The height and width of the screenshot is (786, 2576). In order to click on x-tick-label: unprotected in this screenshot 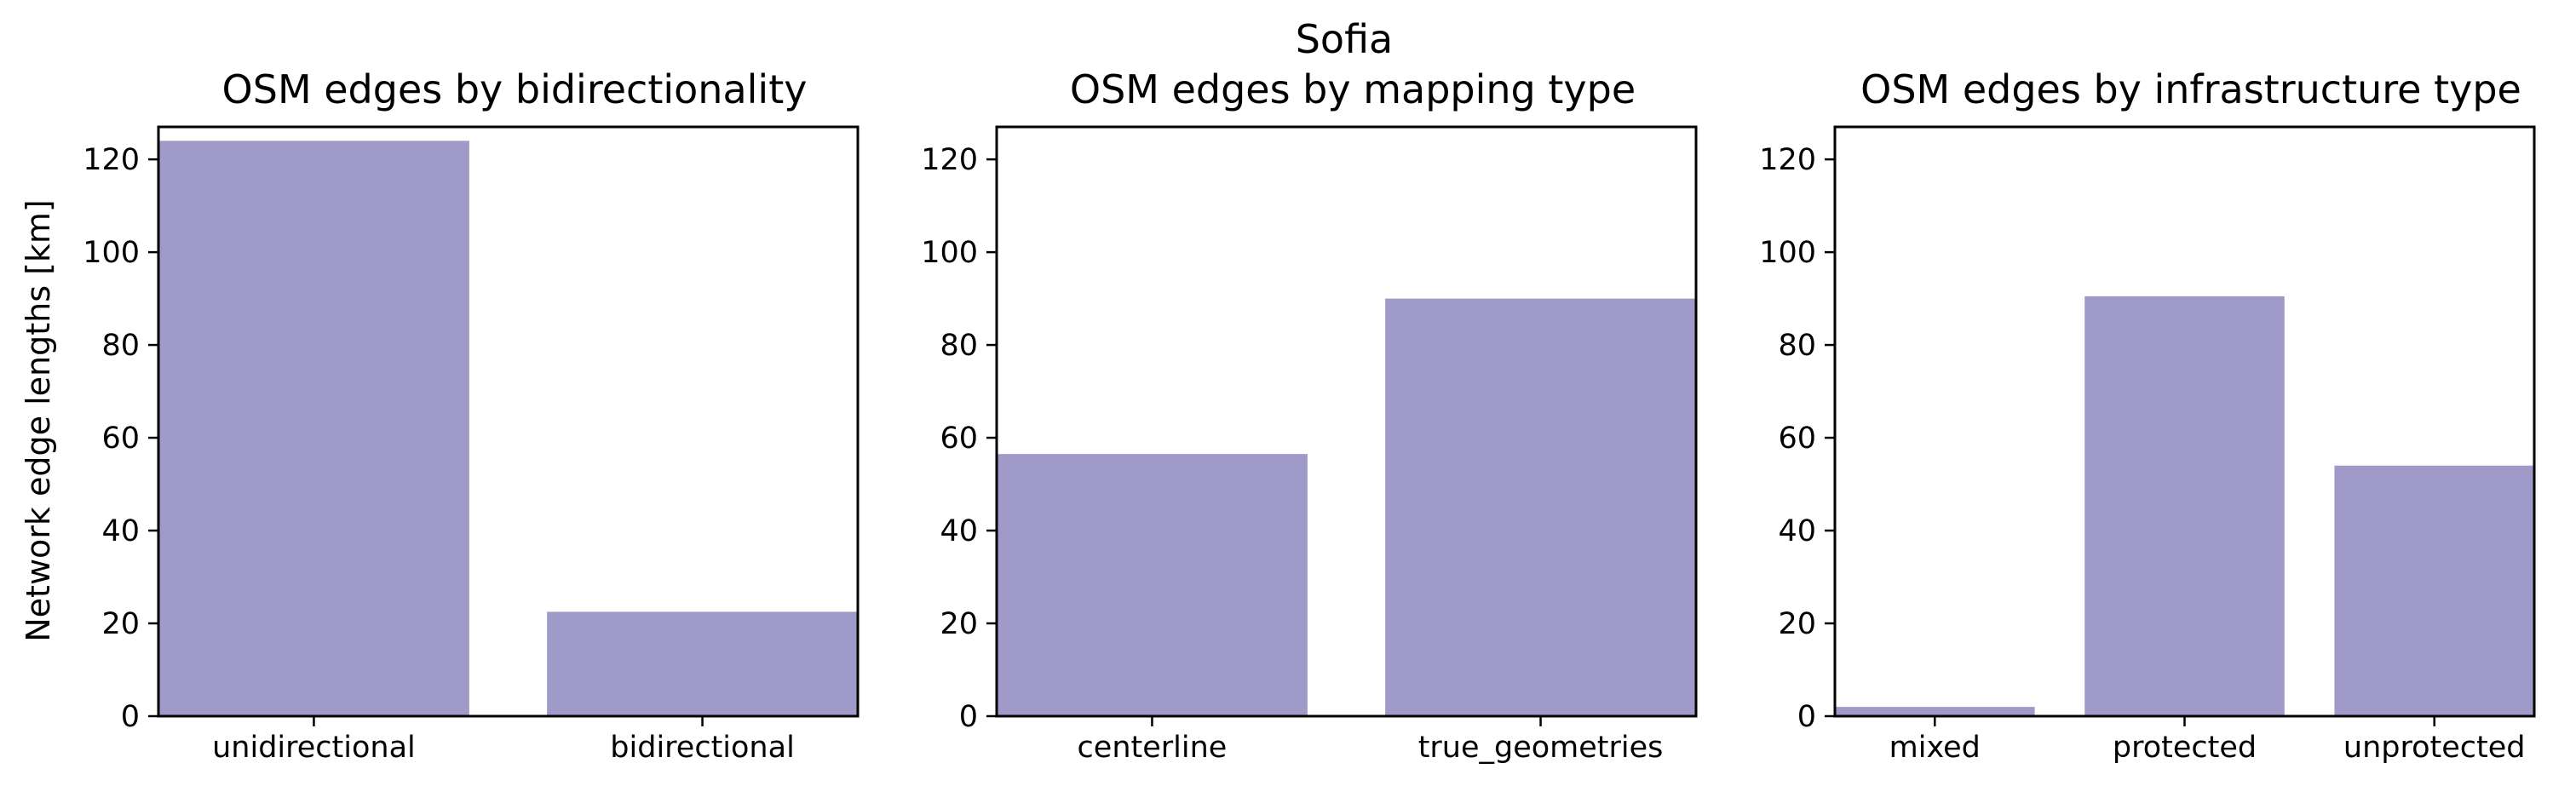, I will do `click(2435, 748)`.